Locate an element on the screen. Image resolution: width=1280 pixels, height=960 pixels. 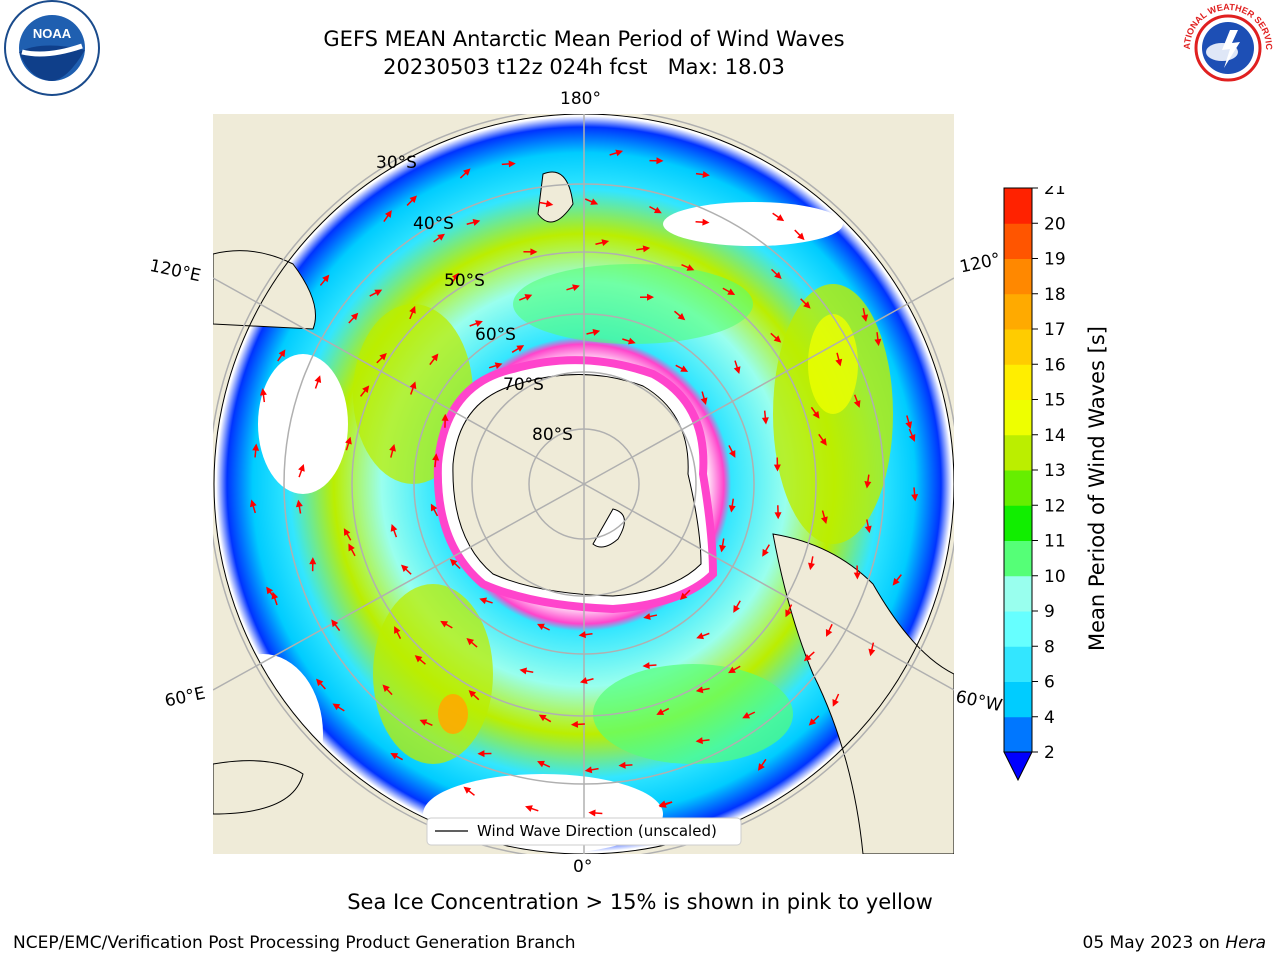
plot-subtitle: 20230503 t12z 024h fcst Max: 18.03 is located at coordinates (584, 67).